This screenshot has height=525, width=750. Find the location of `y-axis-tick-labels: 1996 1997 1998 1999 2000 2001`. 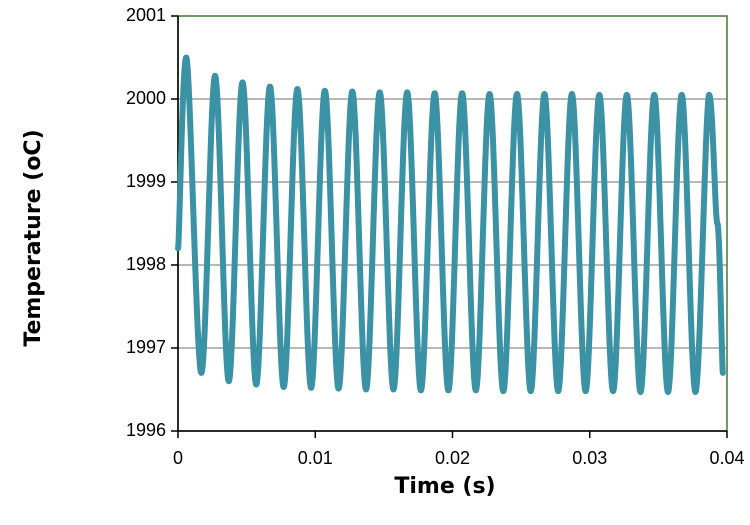

y-axis-tick-labels: 1996 1997 1998 1999 2000 2001 is located at coordinates (146, 222).